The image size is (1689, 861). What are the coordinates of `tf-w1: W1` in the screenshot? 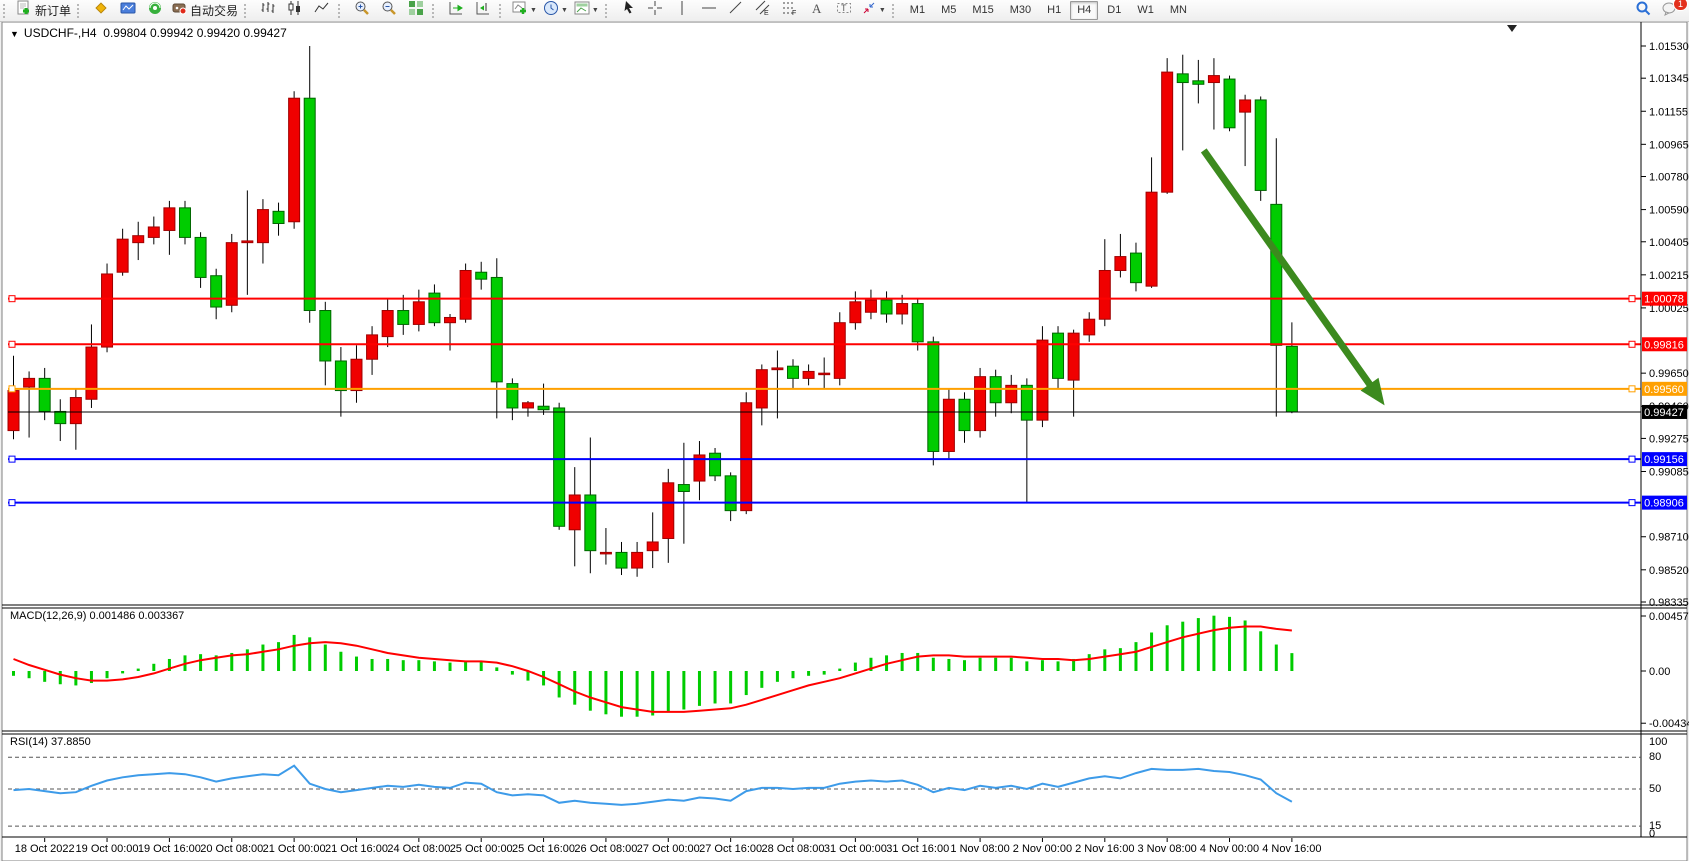 It's located at (1145, 10).